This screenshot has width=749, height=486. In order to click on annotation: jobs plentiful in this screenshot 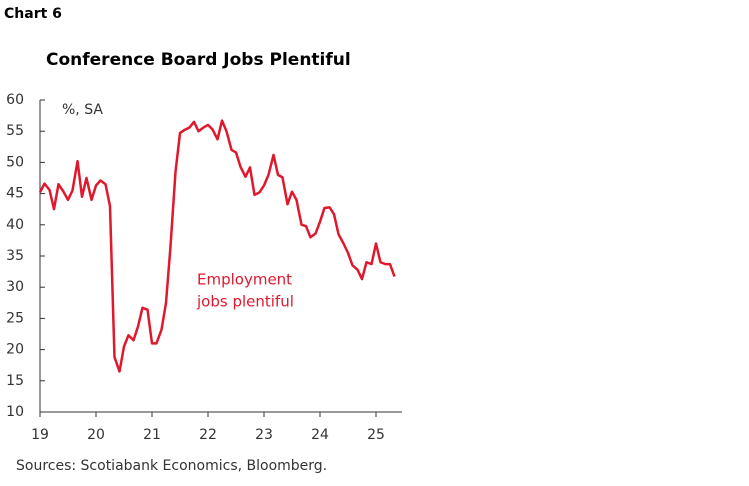, I will do `click(245, 302)`.